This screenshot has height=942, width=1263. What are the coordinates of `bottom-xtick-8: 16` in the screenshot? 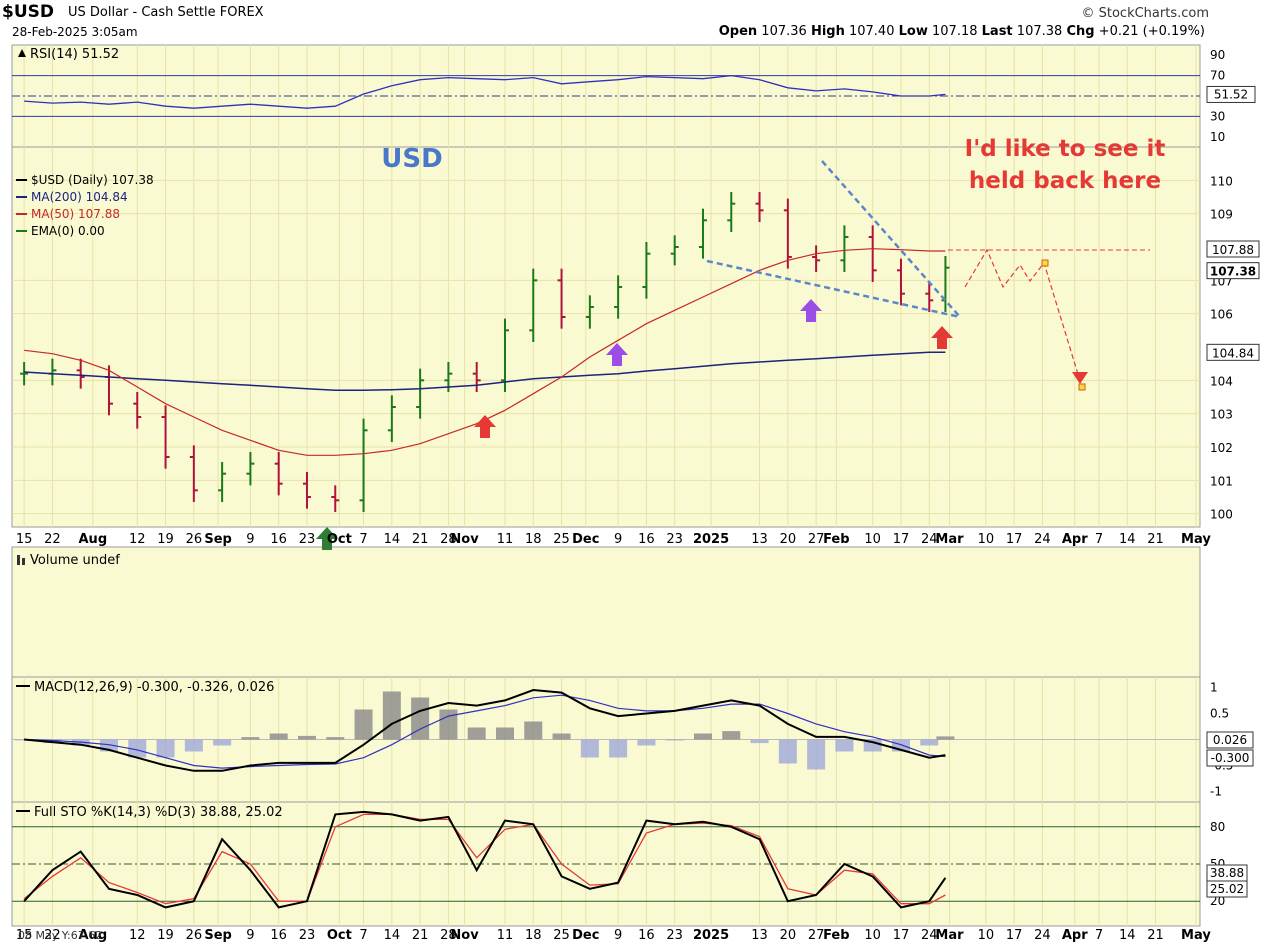 It's located at (278, 935).